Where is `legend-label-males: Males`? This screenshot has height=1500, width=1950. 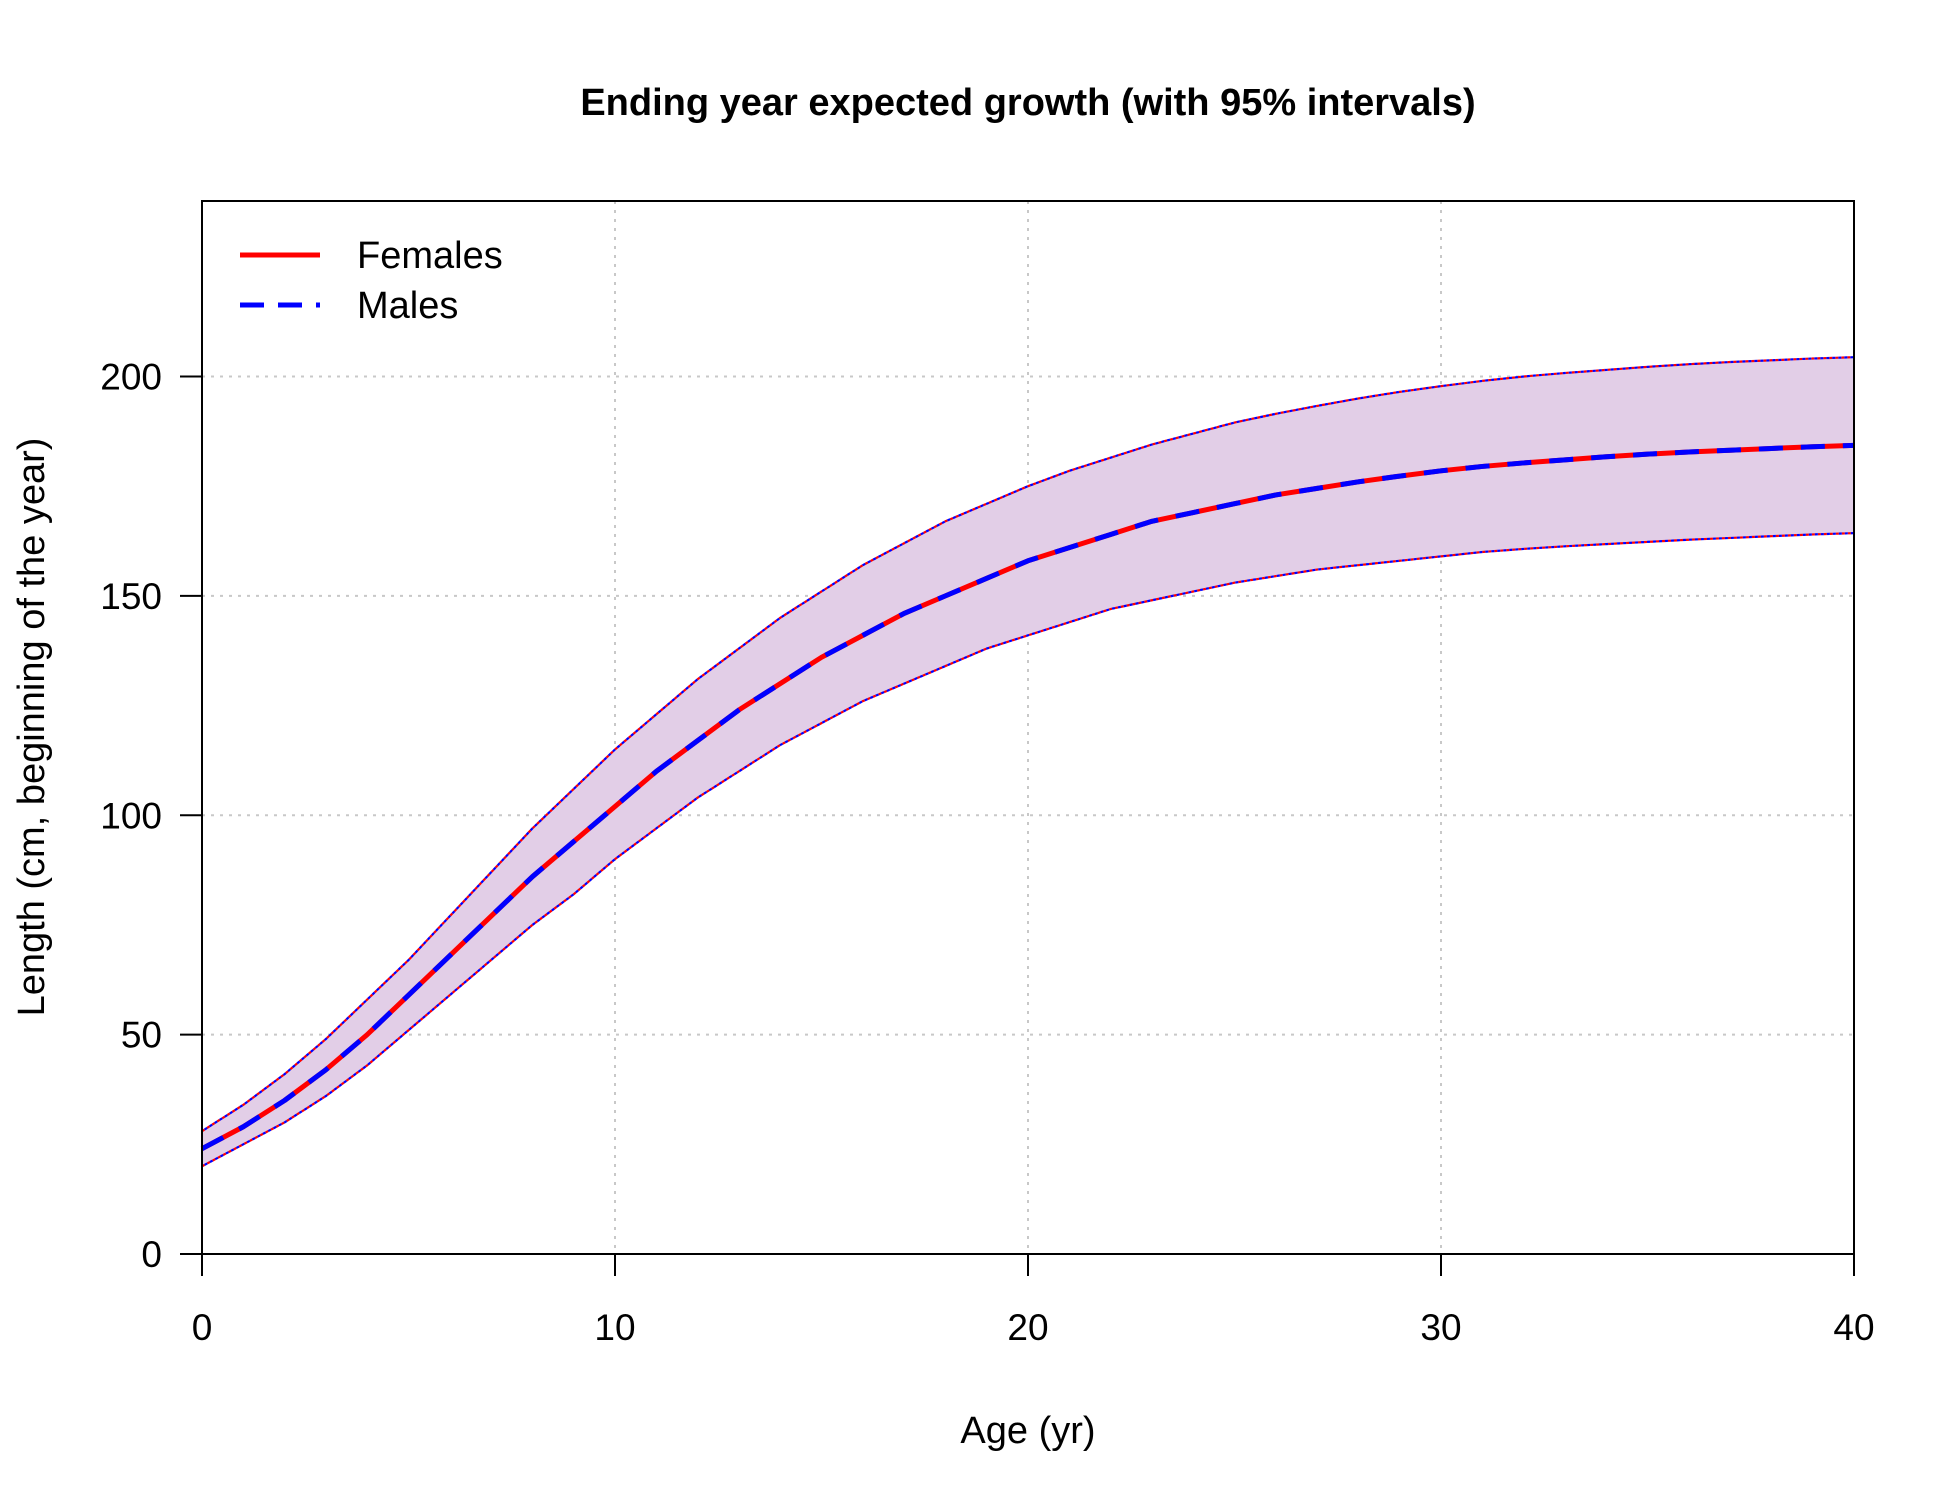
legend-label-males: Males is located at coordinates (407, 306).